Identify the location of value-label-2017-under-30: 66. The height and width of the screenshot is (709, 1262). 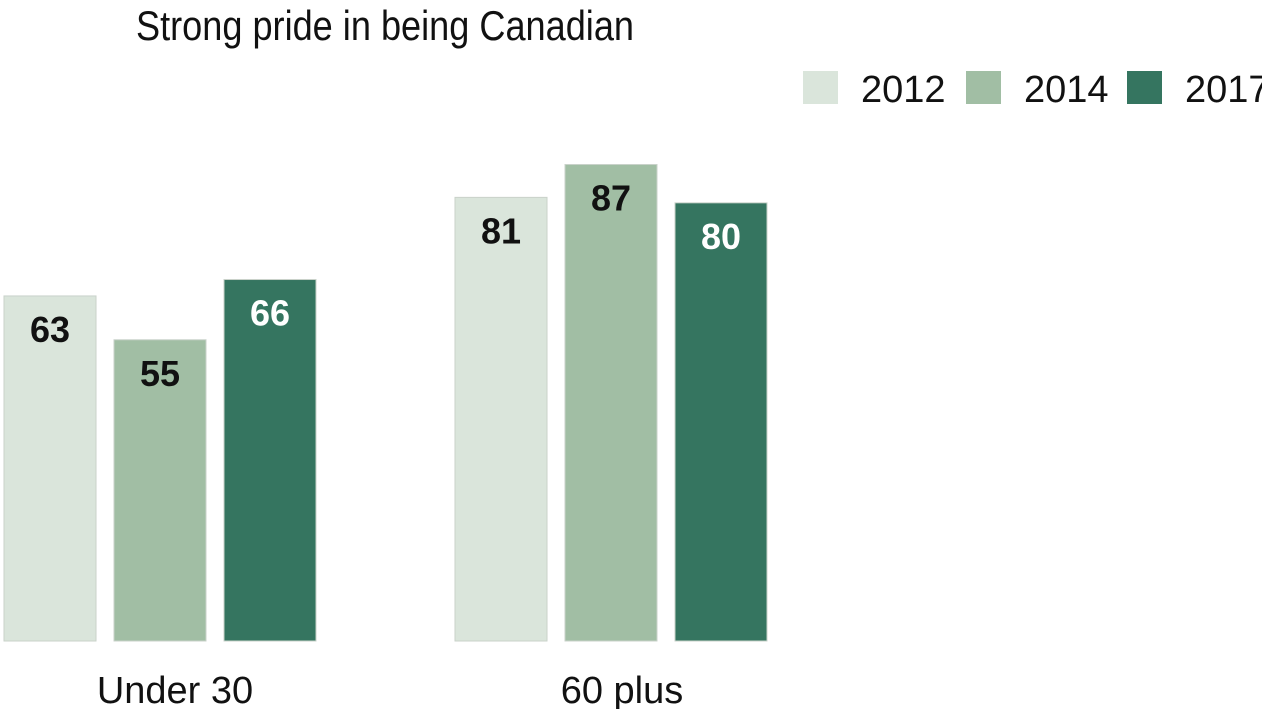
(270, 313).